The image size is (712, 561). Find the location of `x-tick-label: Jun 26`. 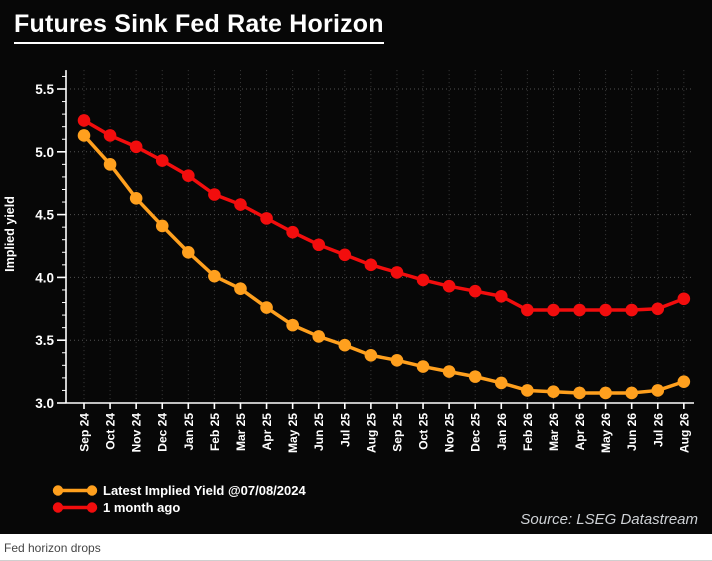

x-tick-label: Jun 26 is located at coordinates (632, 432).